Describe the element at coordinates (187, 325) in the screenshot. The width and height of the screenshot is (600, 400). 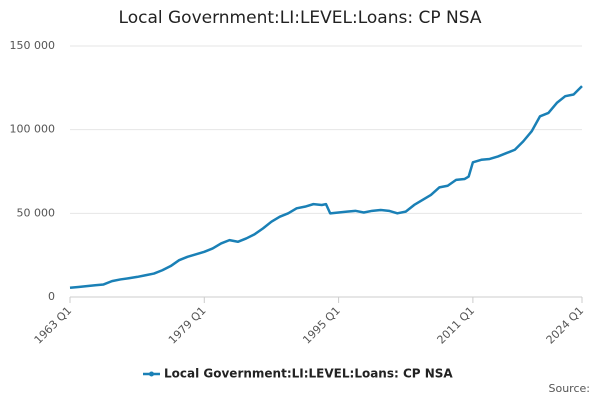
I see `x-tick-label: 1979 Q1` at that location.